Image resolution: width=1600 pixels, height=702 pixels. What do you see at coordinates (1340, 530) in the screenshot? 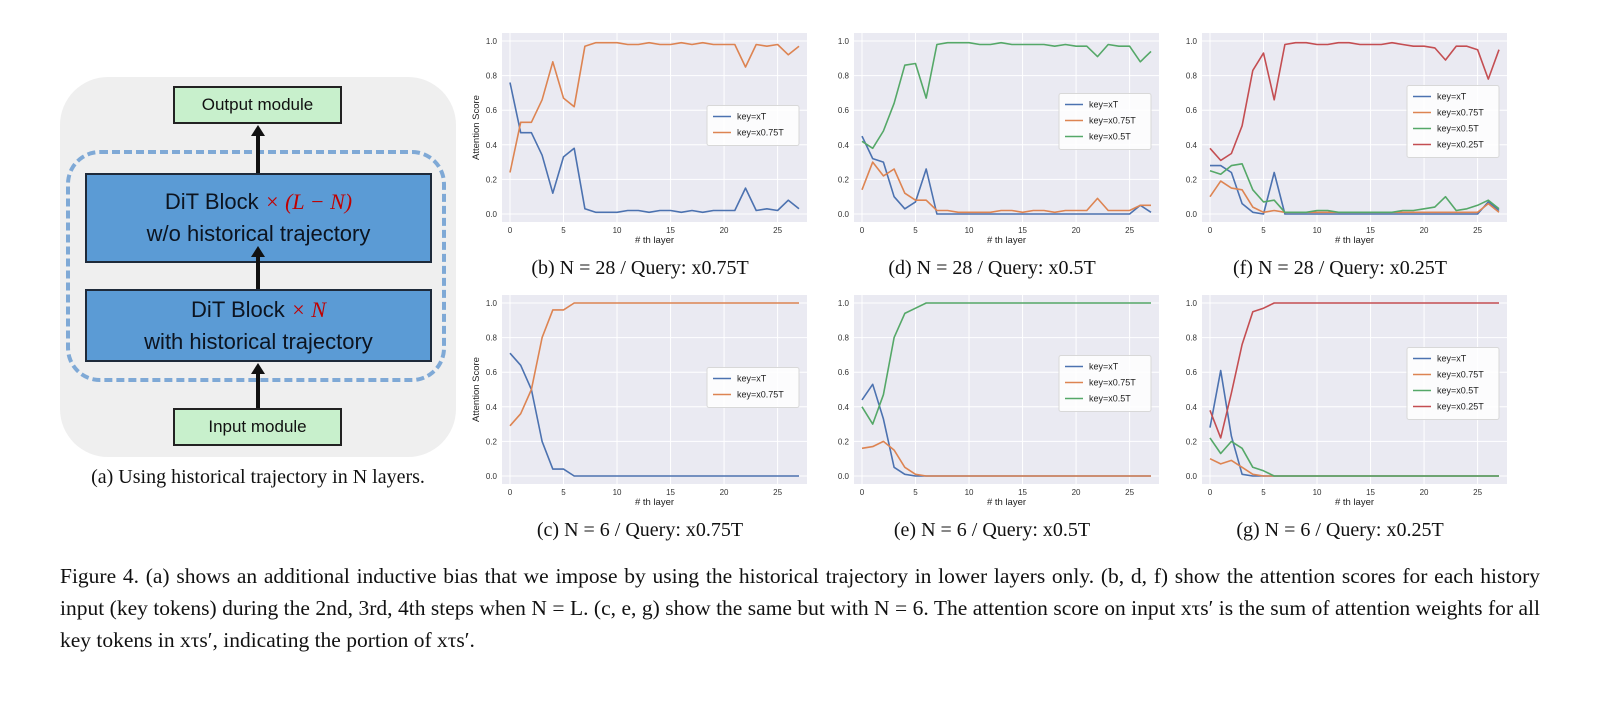
I see `caption-g: (g) N = 6 / Query: x0.25T` at bounding box center [1340, 530].